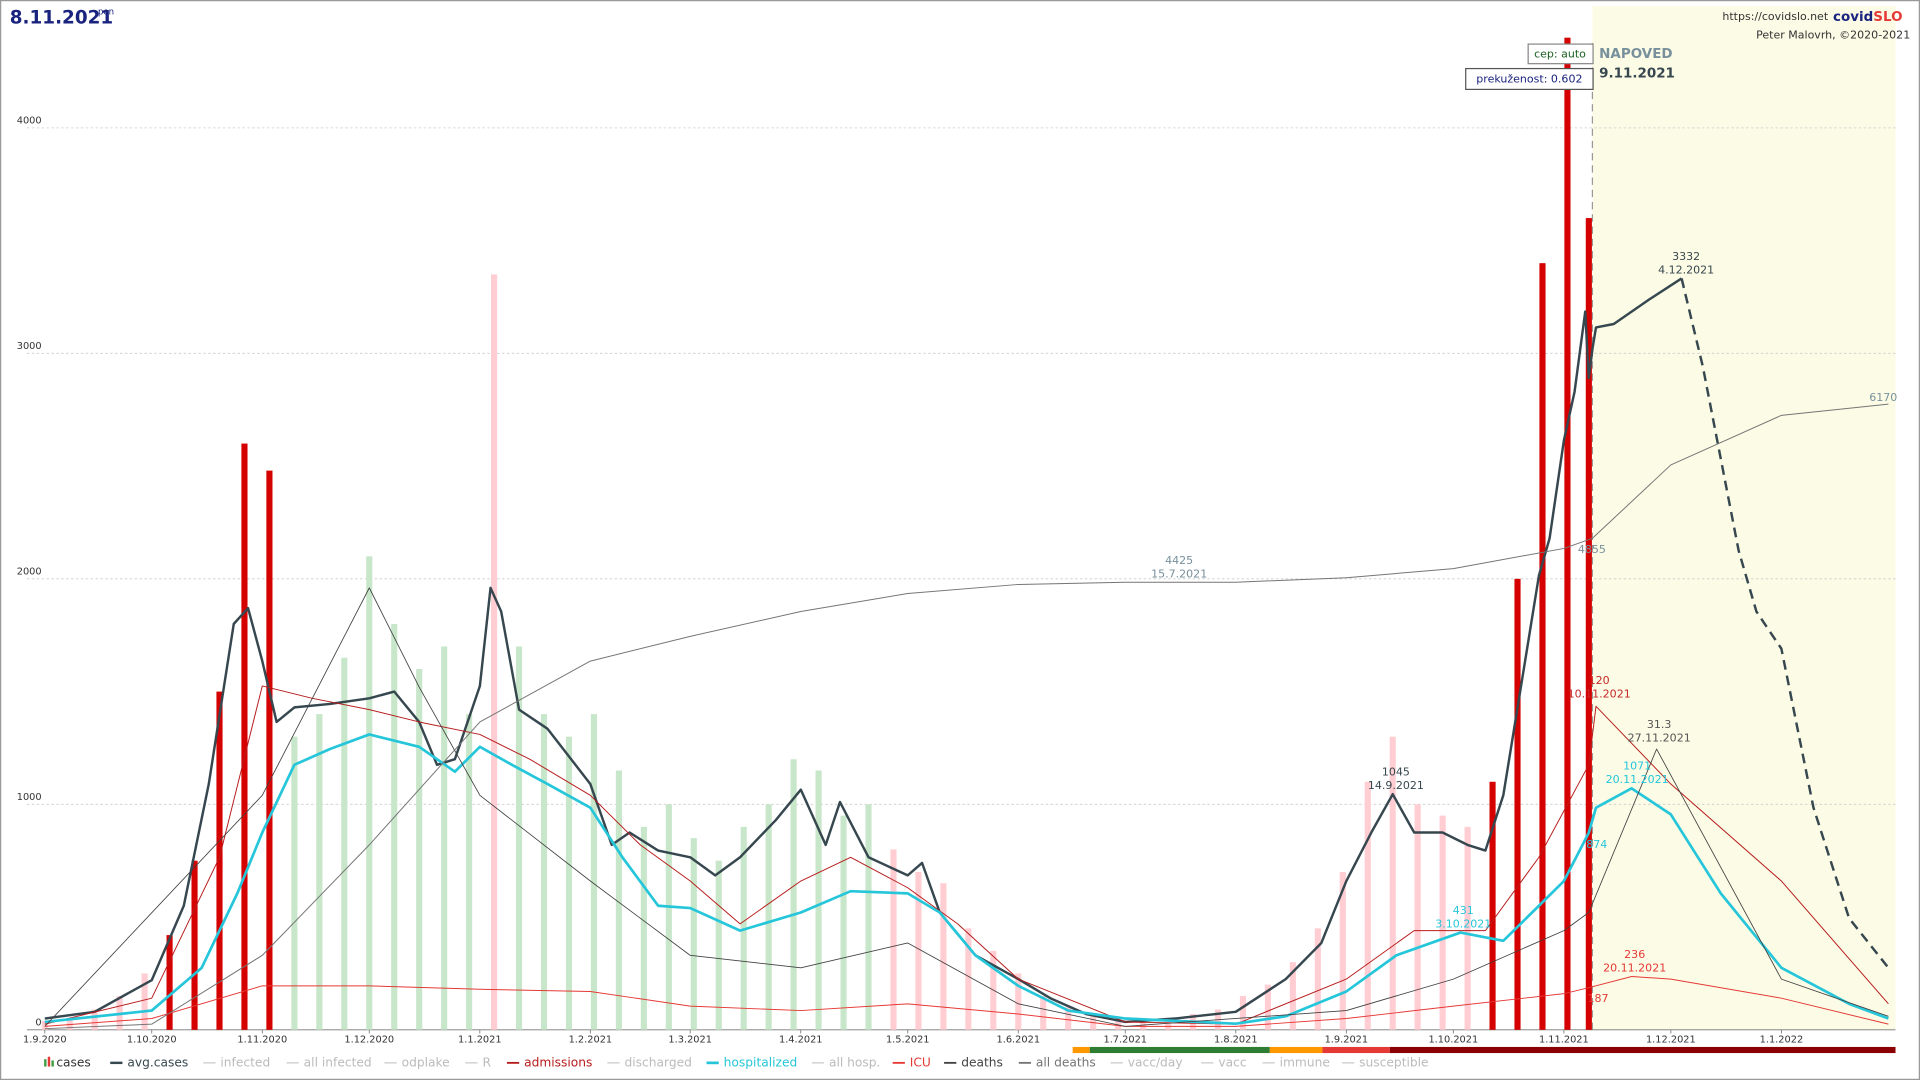 This screenshot has width=1920, height=1080. Describe the element at coordinates (1066, 1062) in the screenshot. I see `legend-label: all deaths` at that location.